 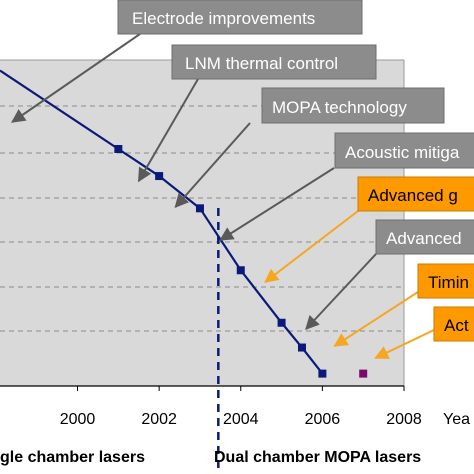 What do you see at coordinates (413, 195) in the screenshot?
I see `callout-label: Advanced g` at bounding box center [413, 195].